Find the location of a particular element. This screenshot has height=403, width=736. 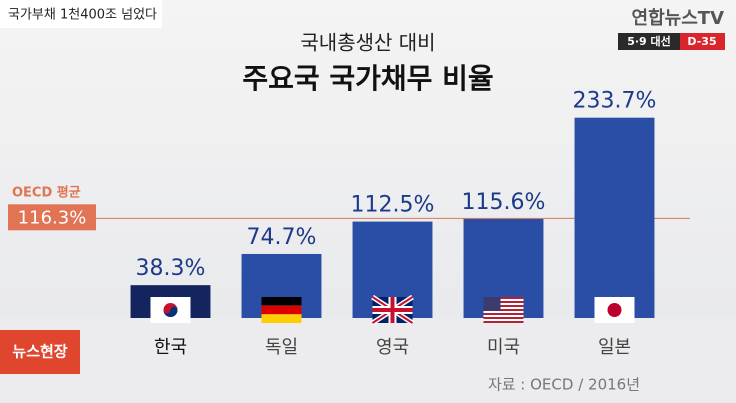

badge-right: D-35 is located at coordinates (701, 41).